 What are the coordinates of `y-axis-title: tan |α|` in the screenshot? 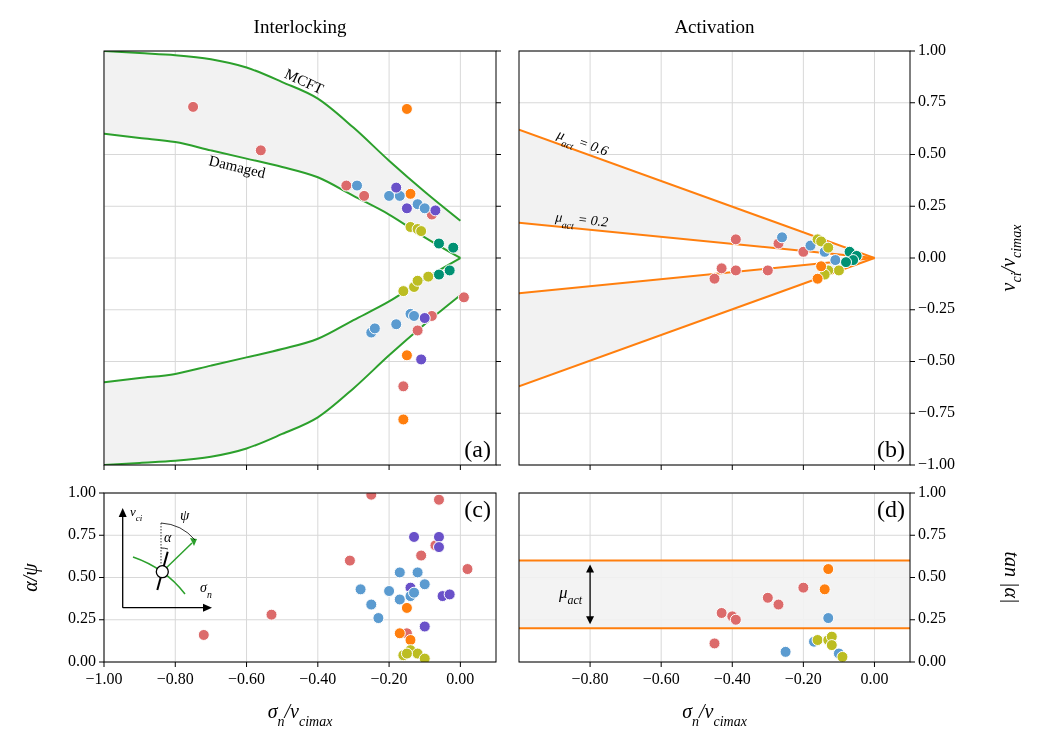 It's located at (1012, 577).